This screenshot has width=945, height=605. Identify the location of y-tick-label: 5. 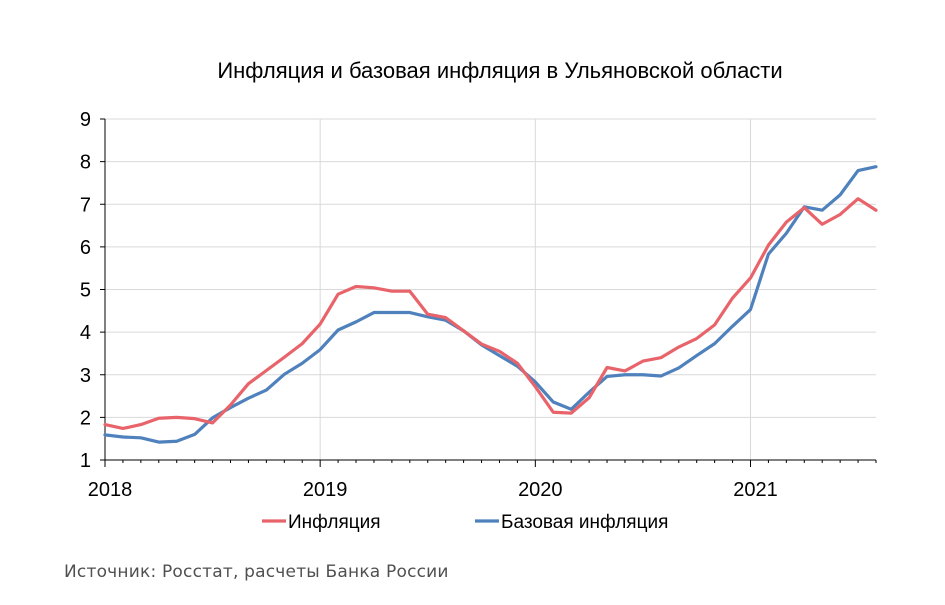
(85, 291).